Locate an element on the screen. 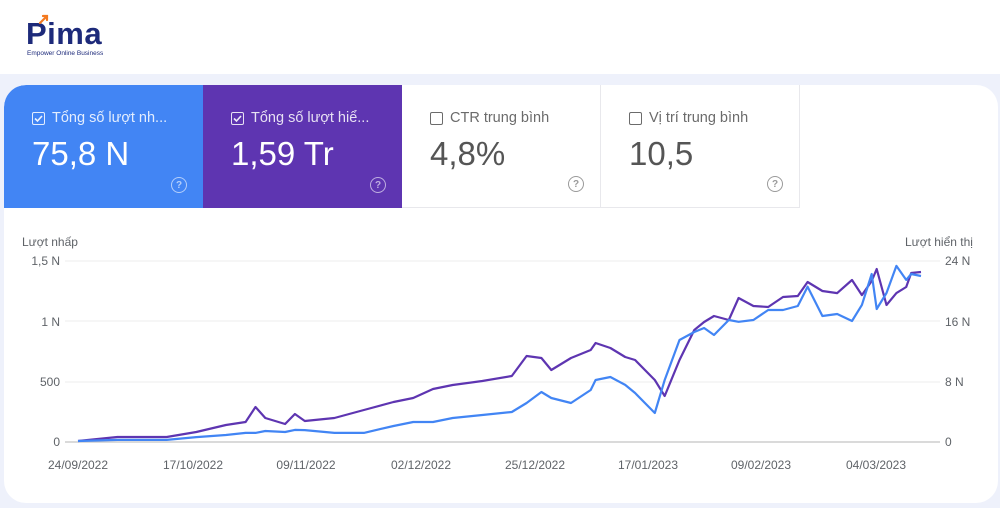  metric-card-clicks: Tổng số lượt nh... 75,8 N ? is located at coordinates (103, 146).